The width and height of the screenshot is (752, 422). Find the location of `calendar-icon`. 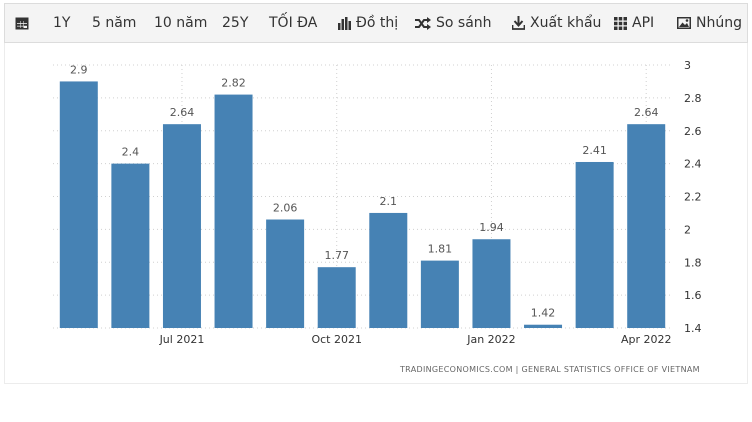

calendar-icon is located at coordinates (22, 23).